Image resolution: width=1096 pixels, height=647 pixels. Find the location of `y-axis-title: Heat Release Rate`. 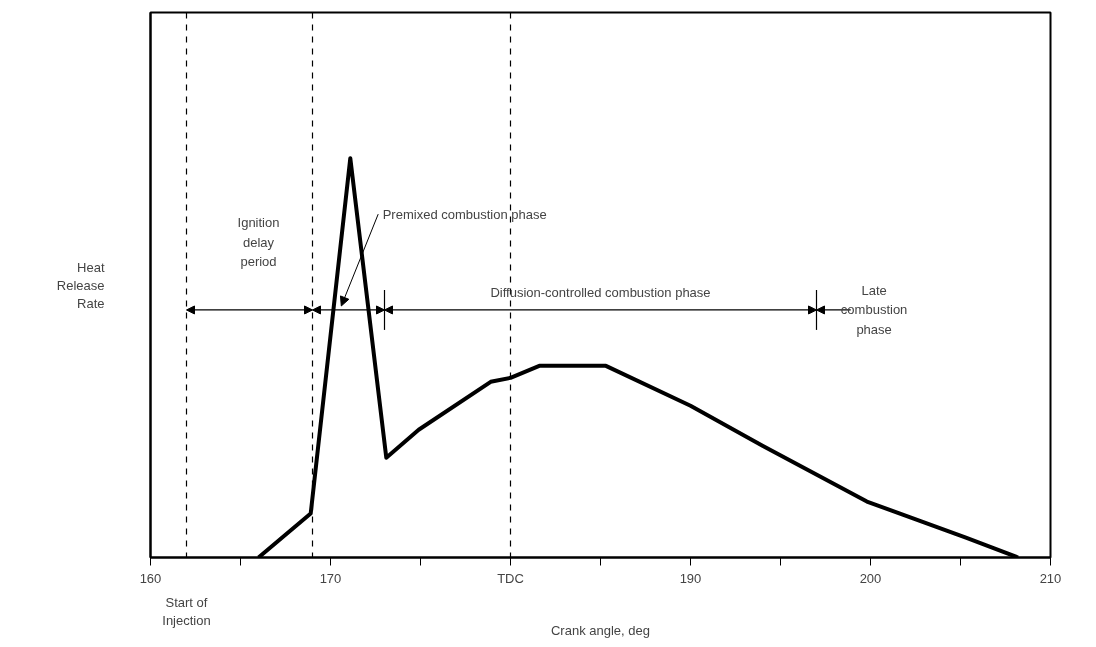

y-axis-title: Heat Release Rate is located at coordinates (80, 285).